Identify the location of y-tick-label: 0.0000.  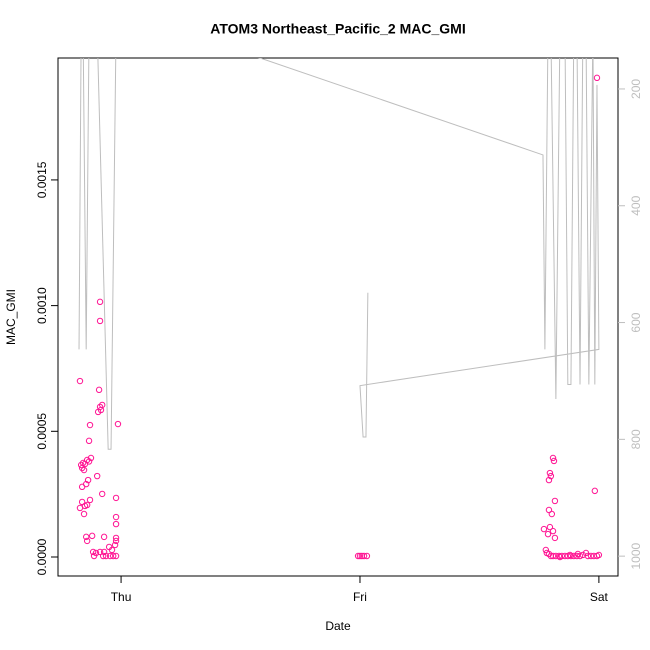
(42, 556).